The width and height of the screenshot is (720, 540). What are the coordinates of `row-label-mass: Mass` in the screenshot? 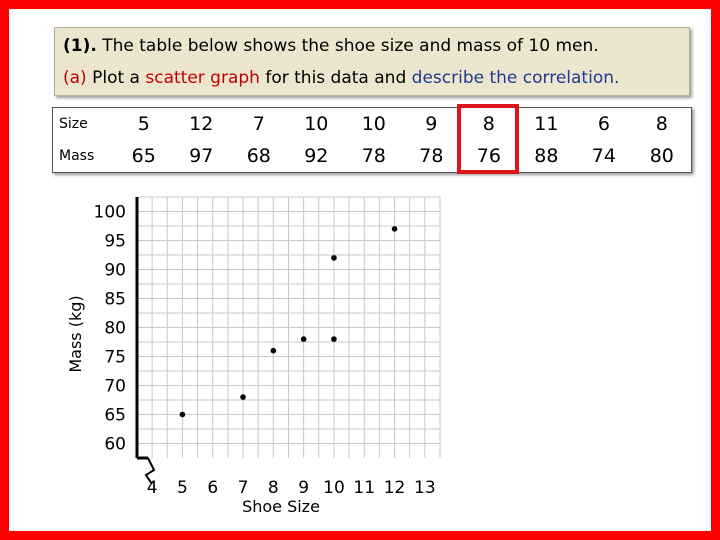 It's located at (77, 156).